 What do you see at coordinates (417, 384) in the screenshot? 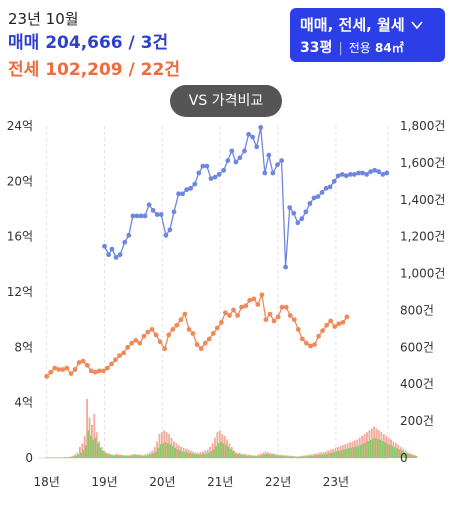
I see `right-tick-label: 400건` at bounding box center [417, 384].